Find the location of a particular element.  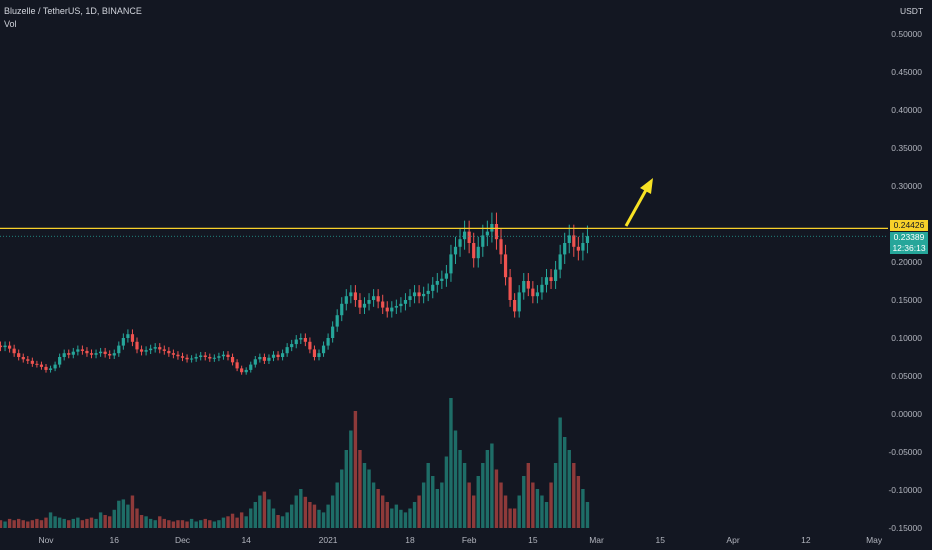

x-axis-tick-label: 2021 is located at coordinates (328, 540).